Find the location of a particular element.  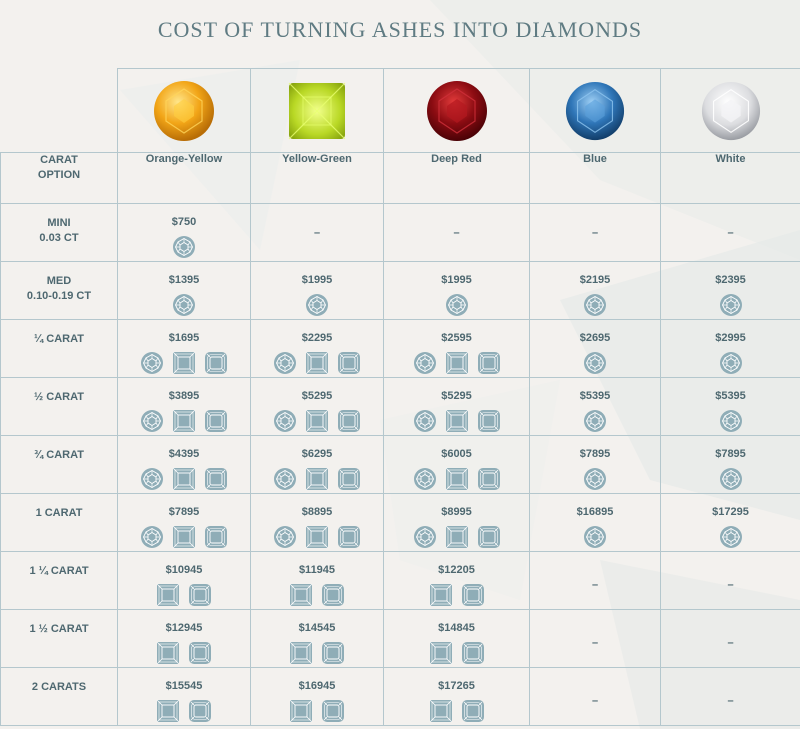

column-header-yellow-green: Yellow-Green is located at coordinates (317, 178).